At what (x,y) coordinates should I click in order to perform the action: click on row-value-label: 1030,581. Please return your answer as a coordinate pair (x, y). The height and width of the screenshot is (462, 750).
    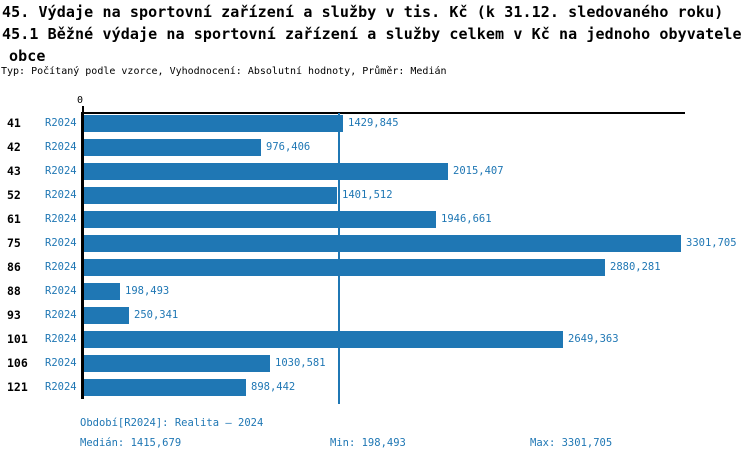
    Looking at the image, I should click on (300, 363).